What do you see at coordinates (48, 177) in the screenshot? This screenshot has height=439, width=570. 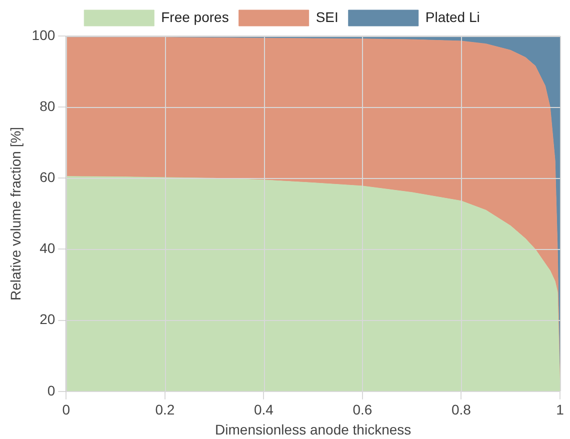 I see `y-tick-label: 60` at bounding box center [48, 177].